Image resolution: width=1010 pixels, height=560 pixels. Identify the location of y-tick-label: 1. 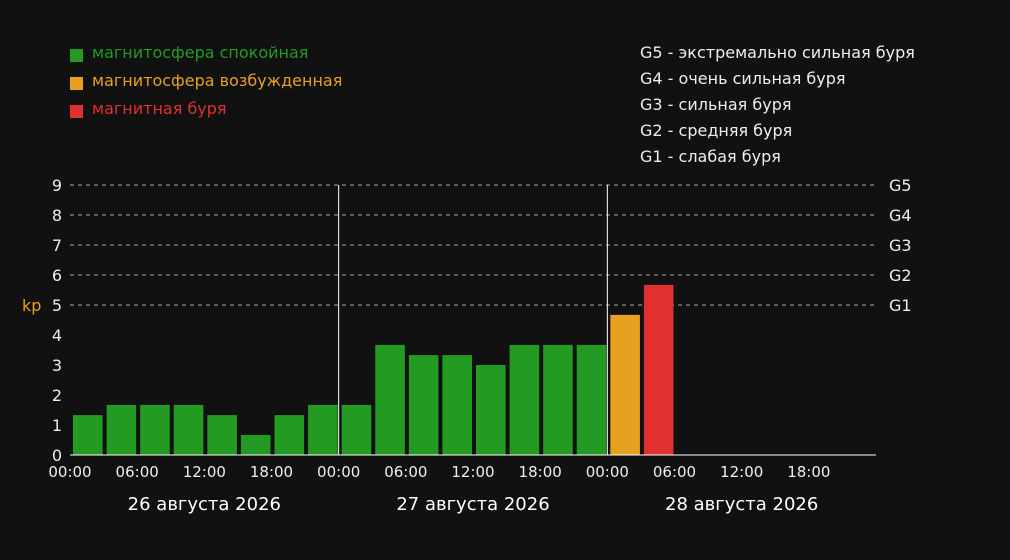
(57, 425).